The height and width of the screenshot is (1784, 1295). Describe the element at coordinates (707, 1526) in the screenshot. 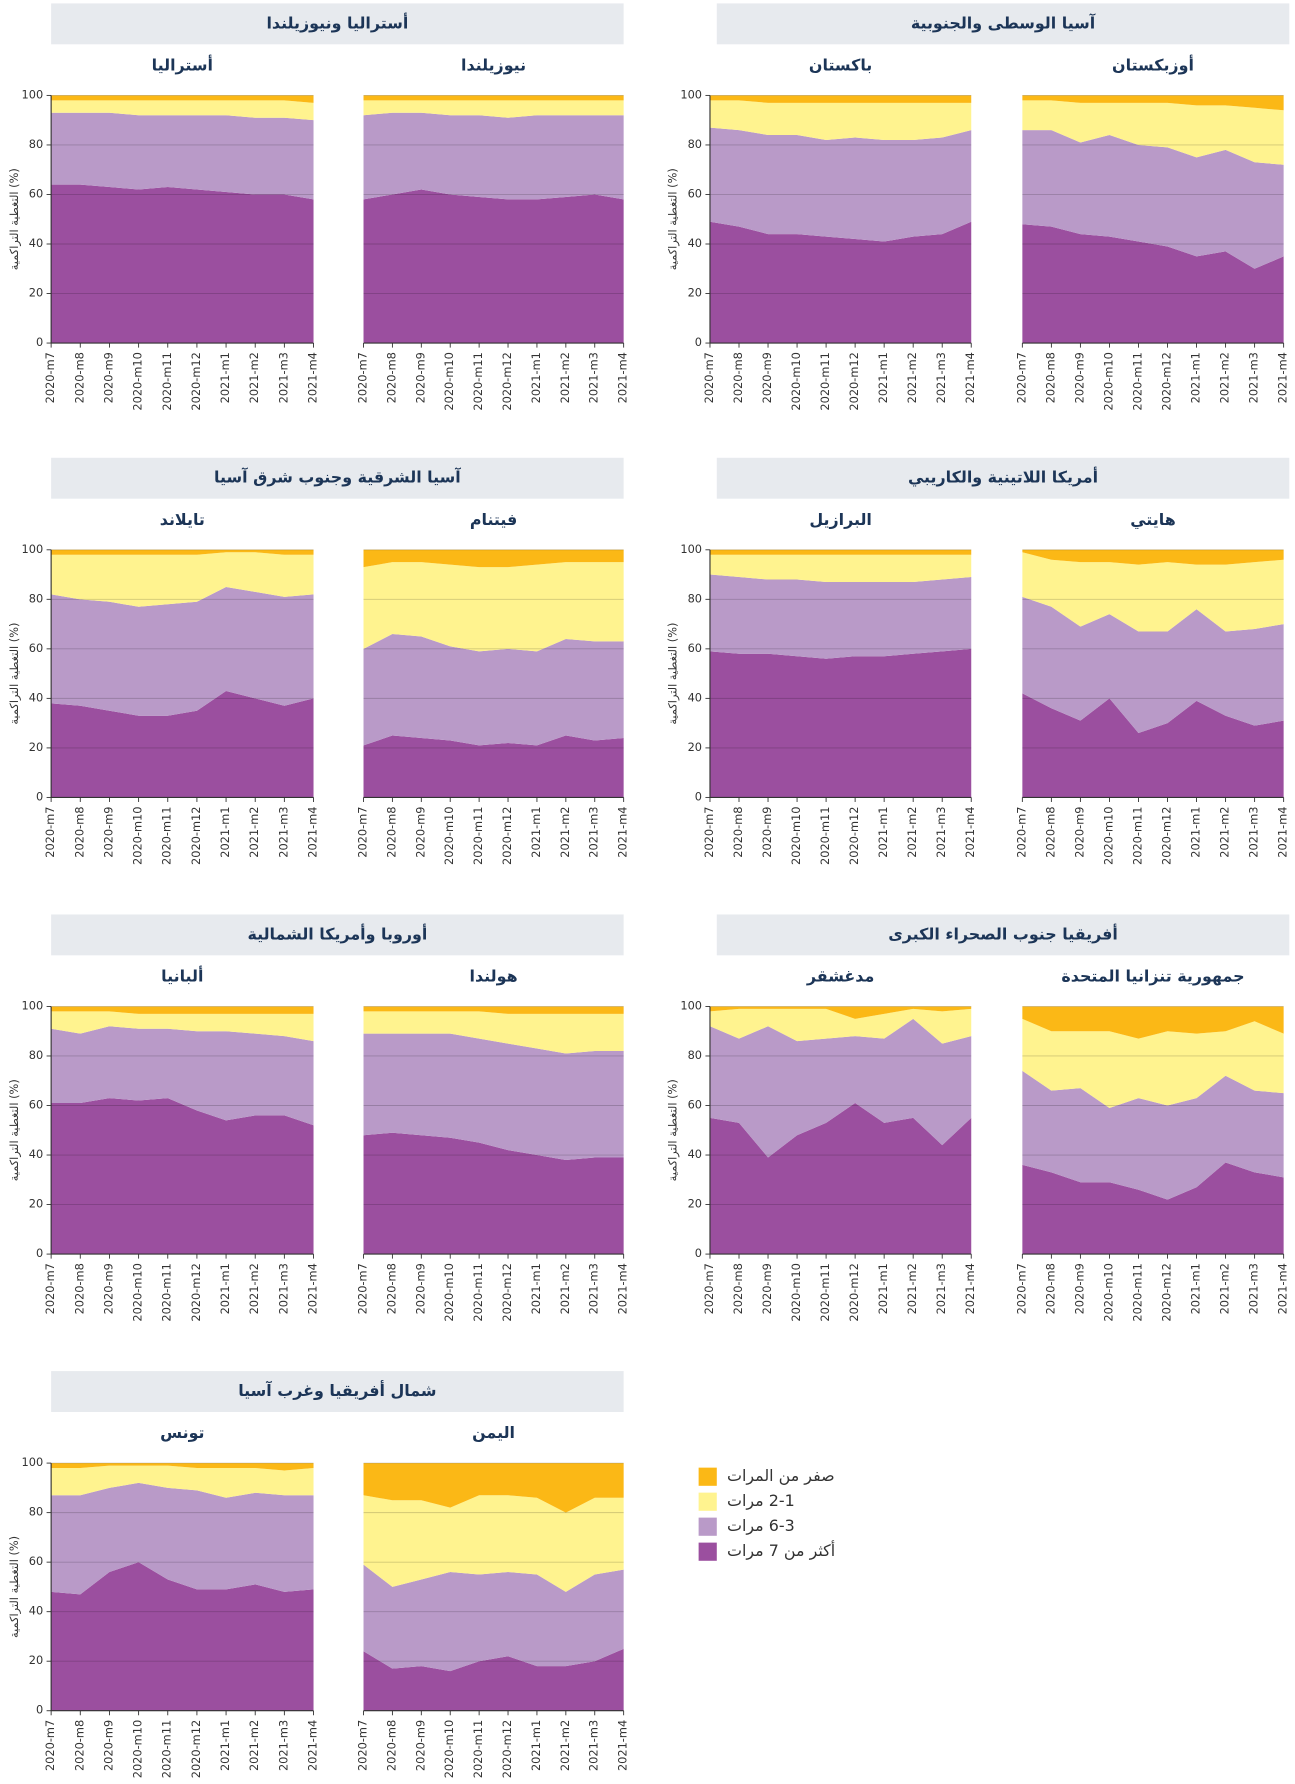

I see `legend-swatch` at that location.